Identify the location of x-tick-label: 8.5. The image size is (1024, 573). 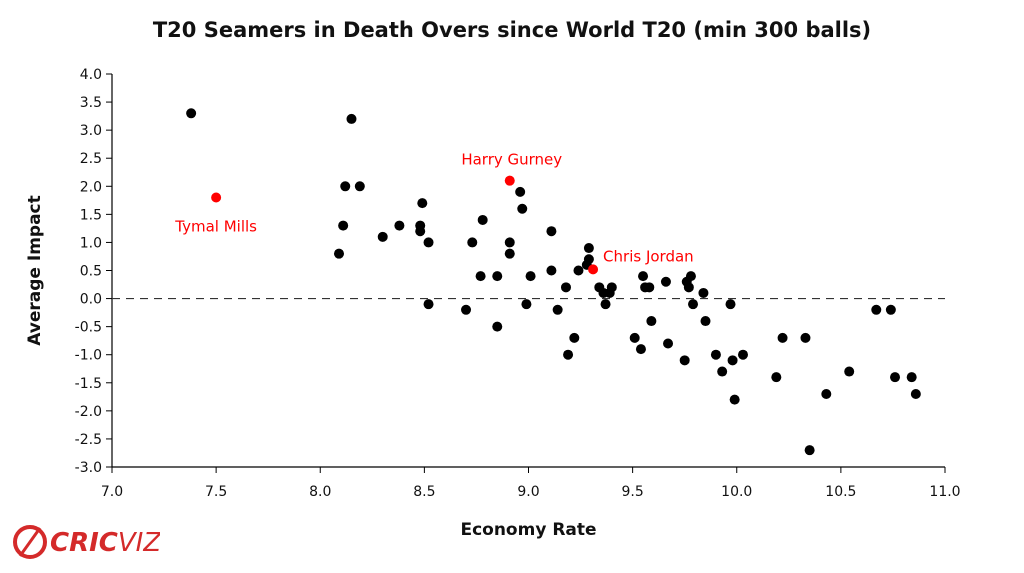
(424, 492).